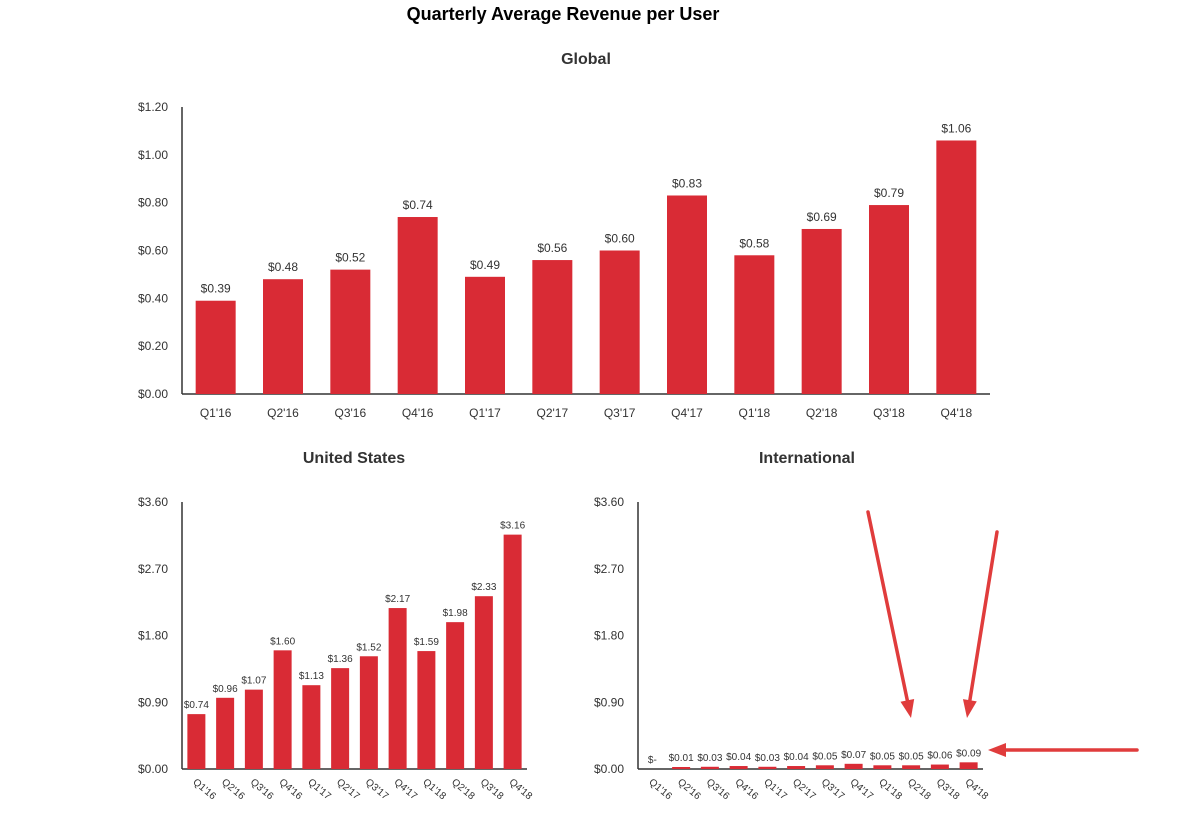  Describe the element at coordinates (153, 502) in the screenshot. I see `us-y-tick-label: $3.60` at that location.